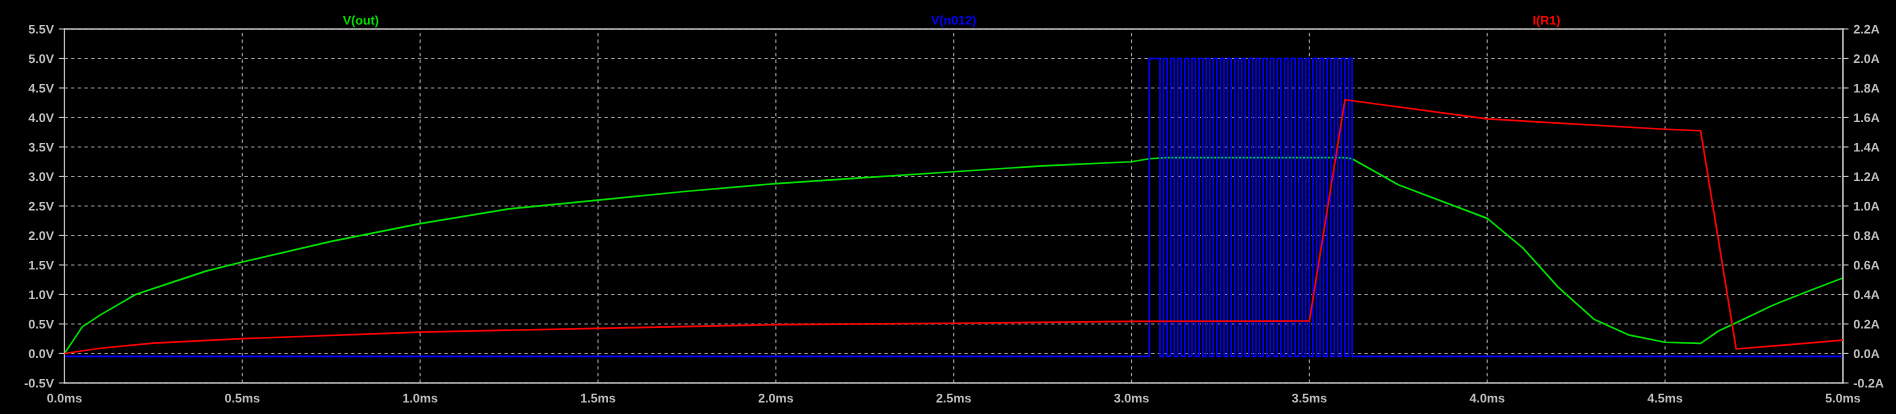 The image size is (1896, 414). What do you see at coordinates (1867, 176) in the screenshot?
I see `y2-tick-label: 1.2A` at bounding box center [1867, 176].